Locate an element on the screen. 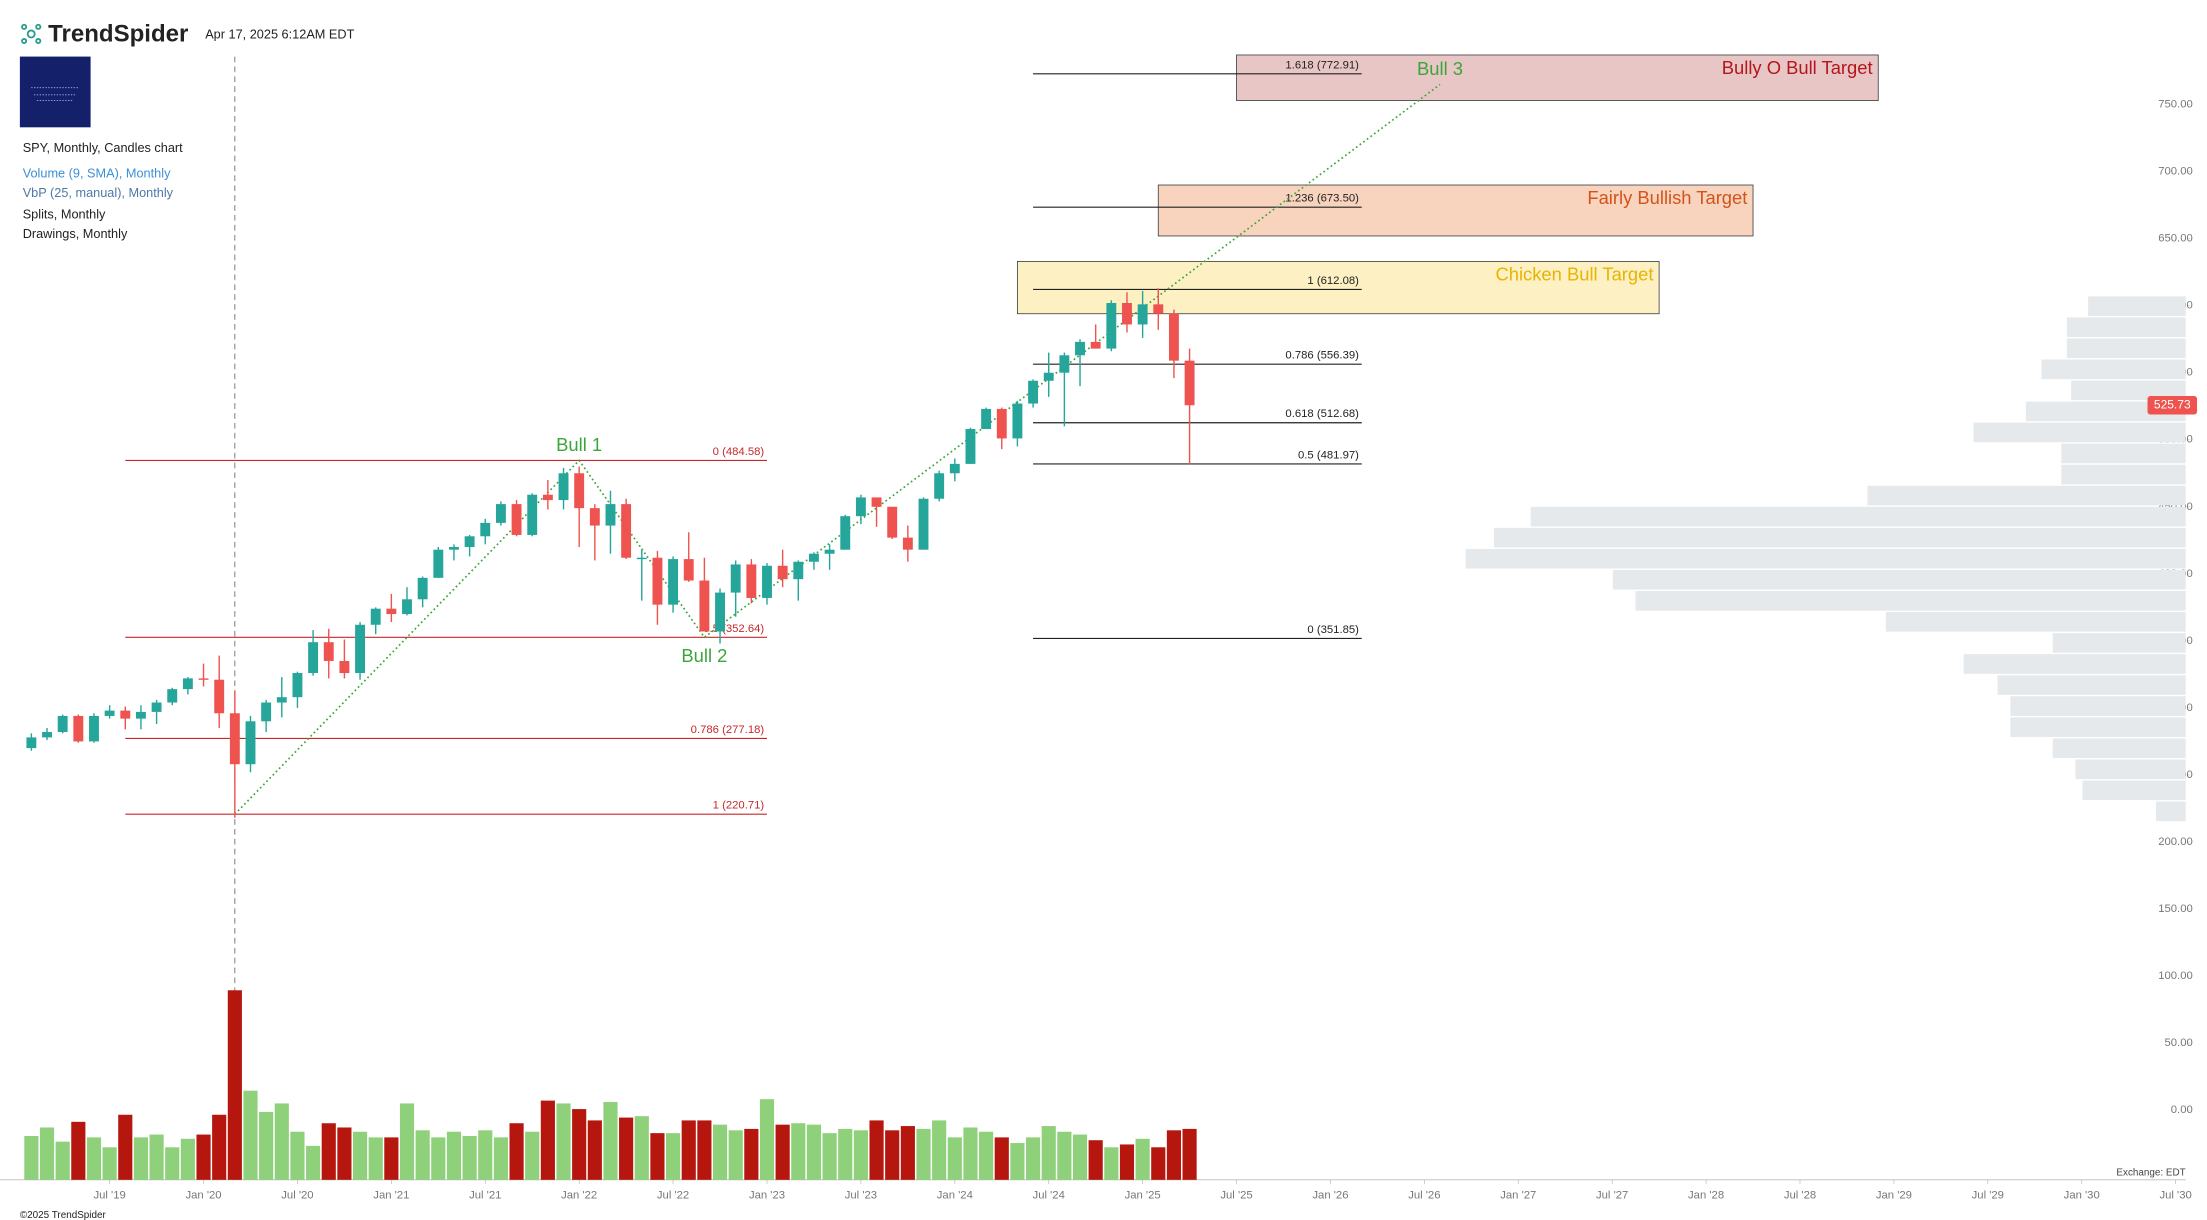 The height and width of the screenshot is (1220, 2207). fib-label: 0 (484.58) is located at coordinates (739, 452).